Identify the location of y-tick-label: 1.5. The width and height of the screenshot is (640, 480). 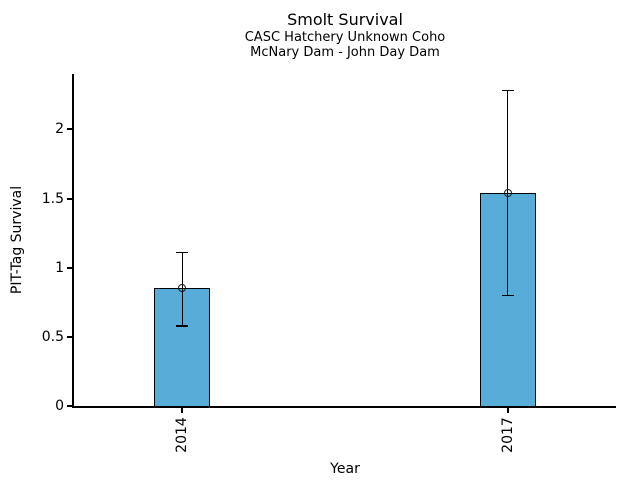
(52, 198).